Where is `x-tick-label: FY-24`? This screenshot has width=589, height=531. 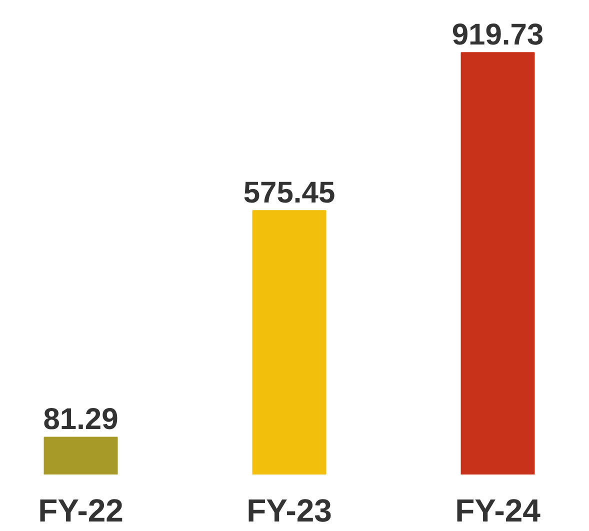
x-tick-label: FY-24 is located at coordinates (498, 510).